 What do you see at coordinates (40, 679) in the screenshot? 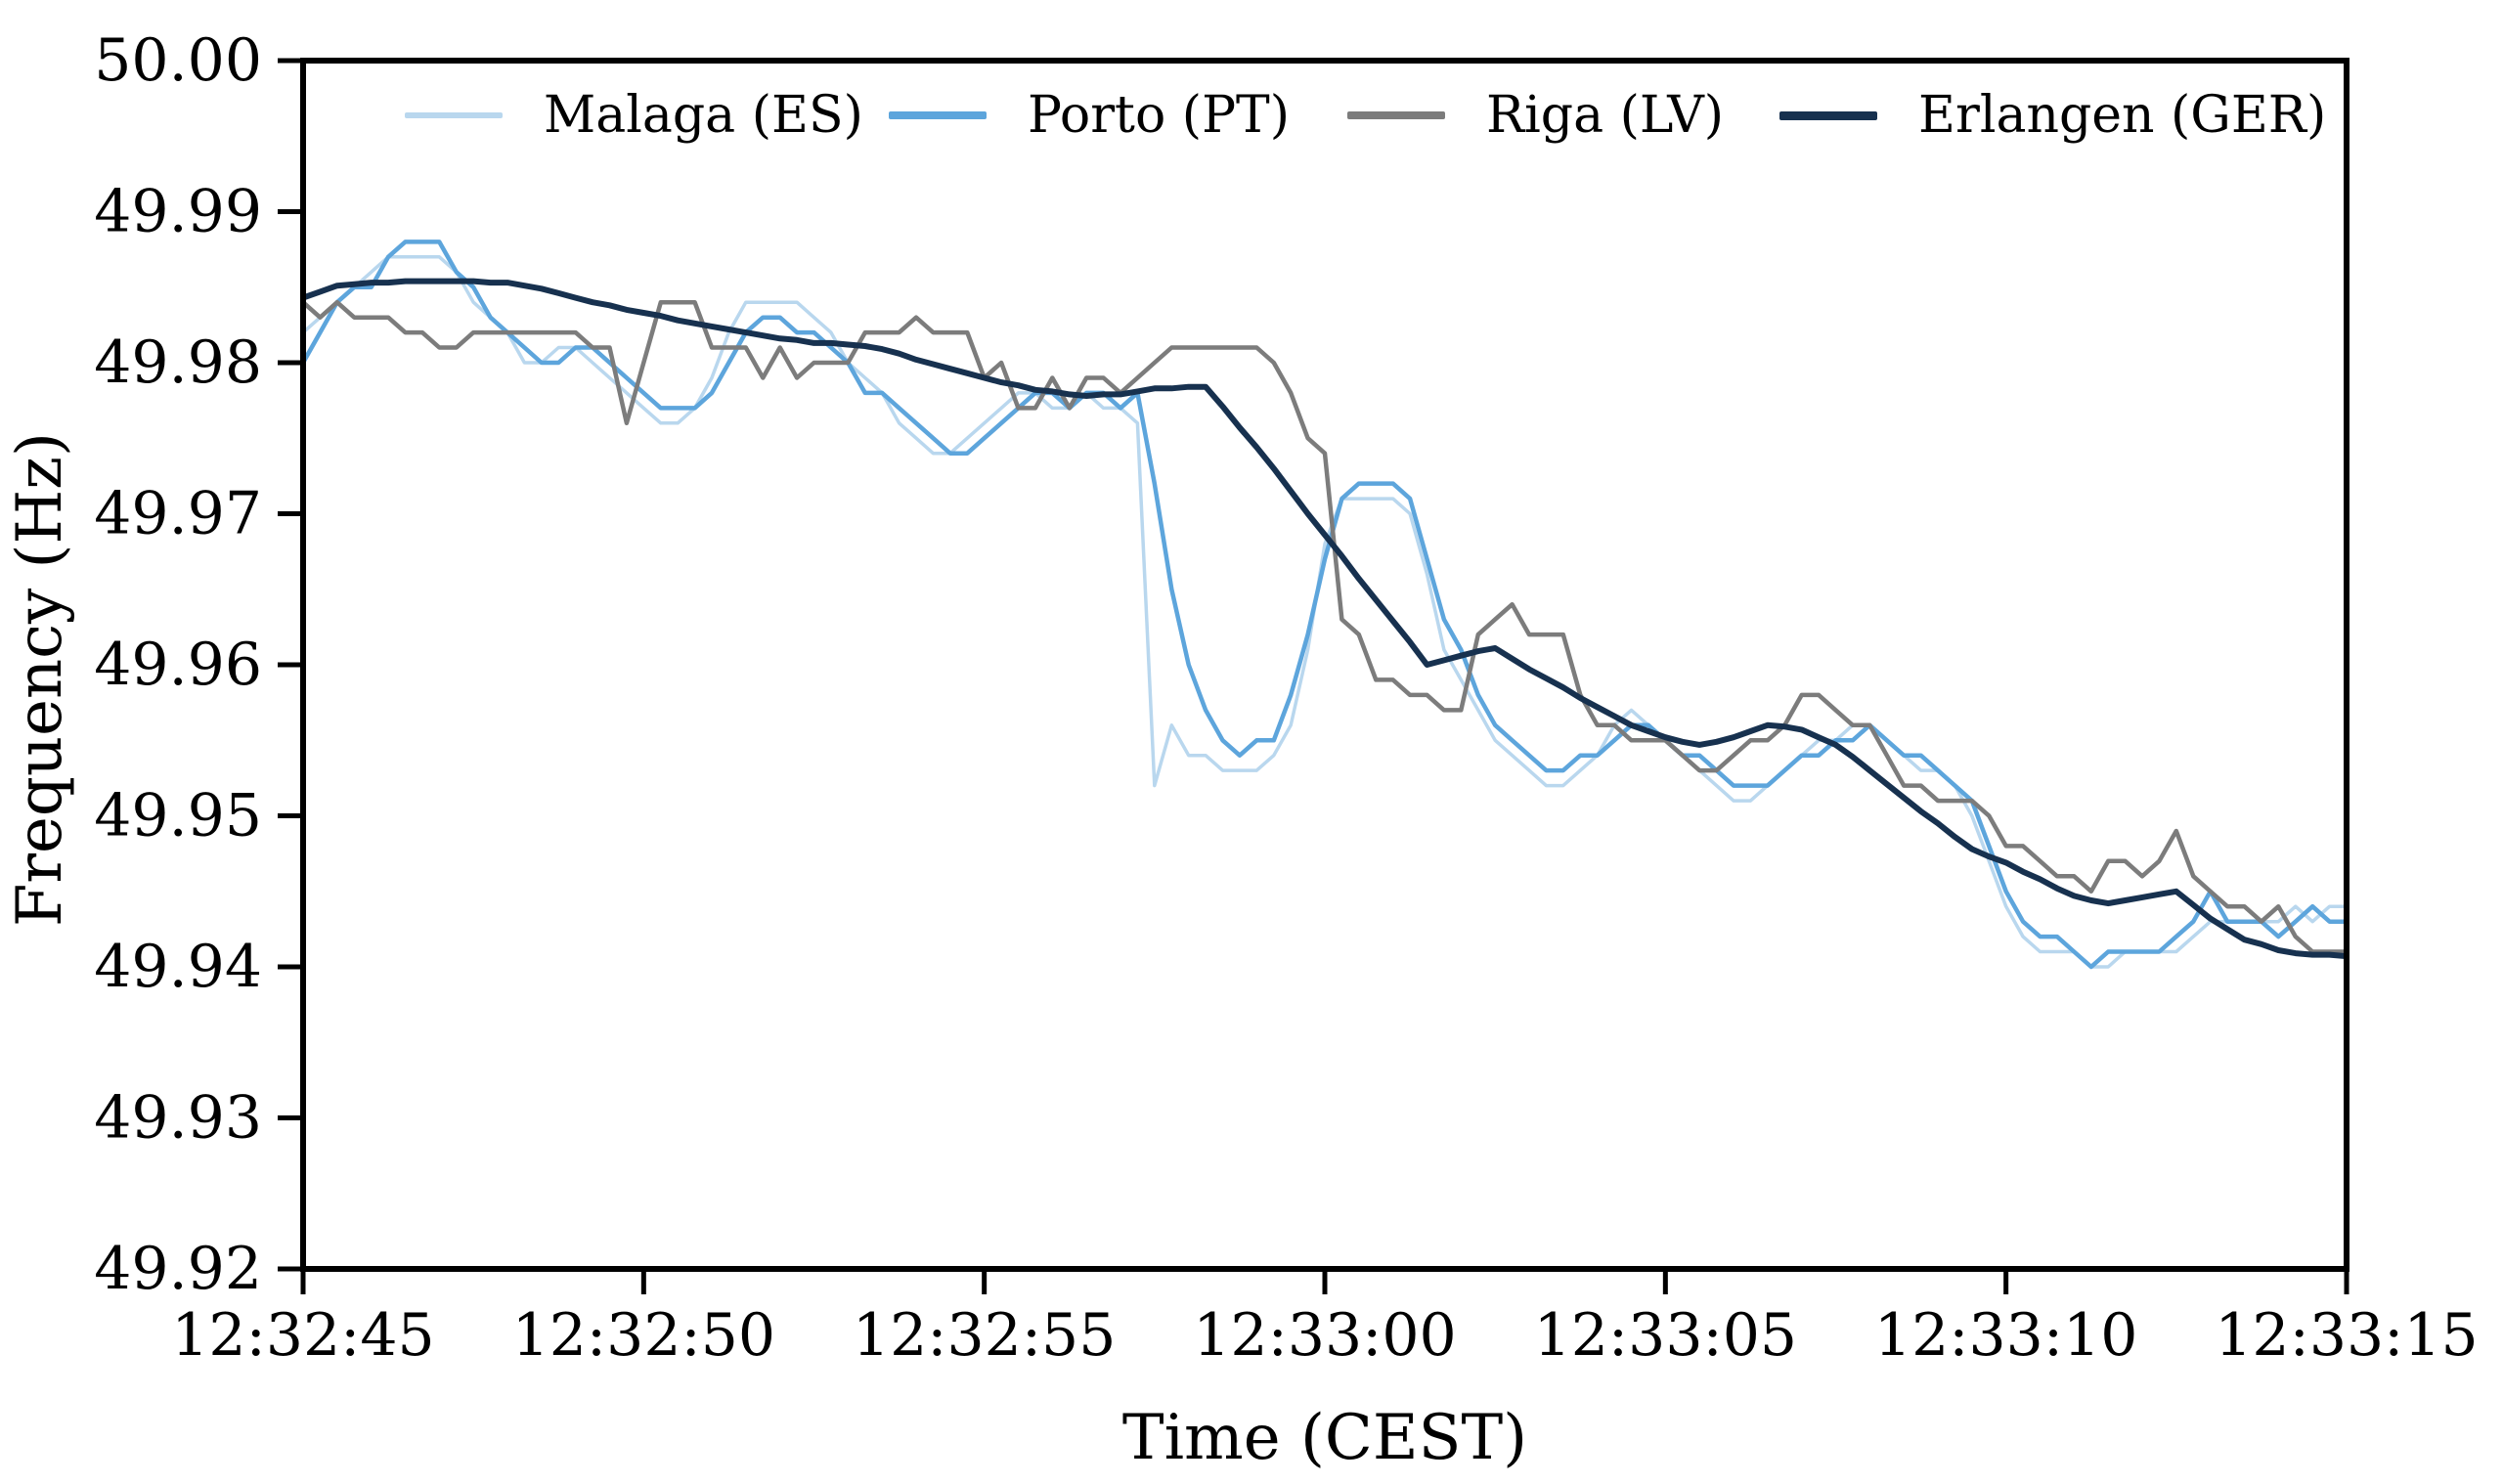
I see `y-axis-title: Frequency (Hz)` at bounding box center [40, 679].